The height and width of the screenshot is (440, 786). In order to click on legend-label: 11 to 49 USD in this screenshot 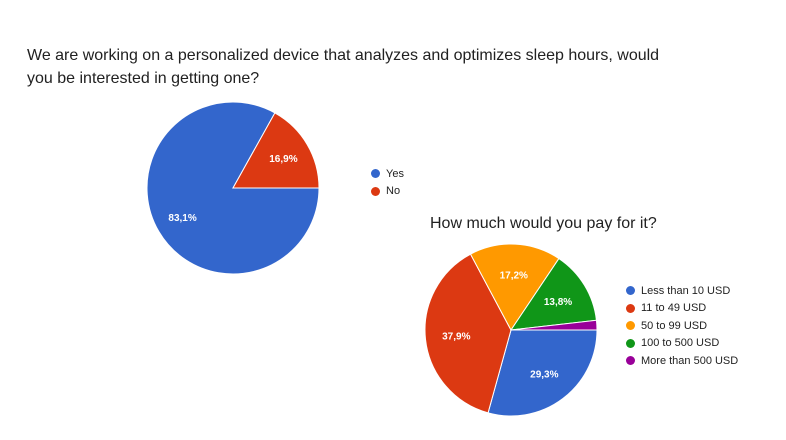, I will do `click(674, 308)`.